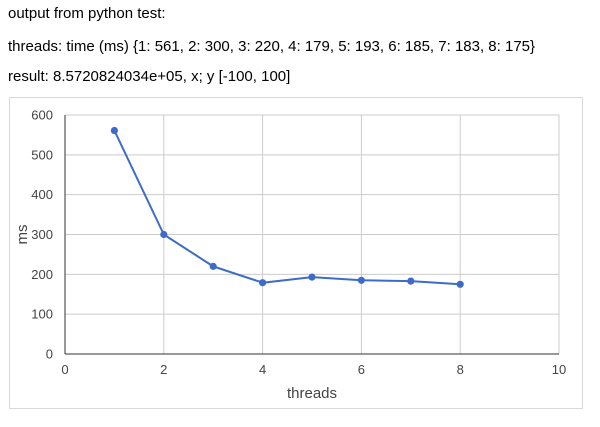  I want to click on y-tick-label: 200, so click(42, 274).